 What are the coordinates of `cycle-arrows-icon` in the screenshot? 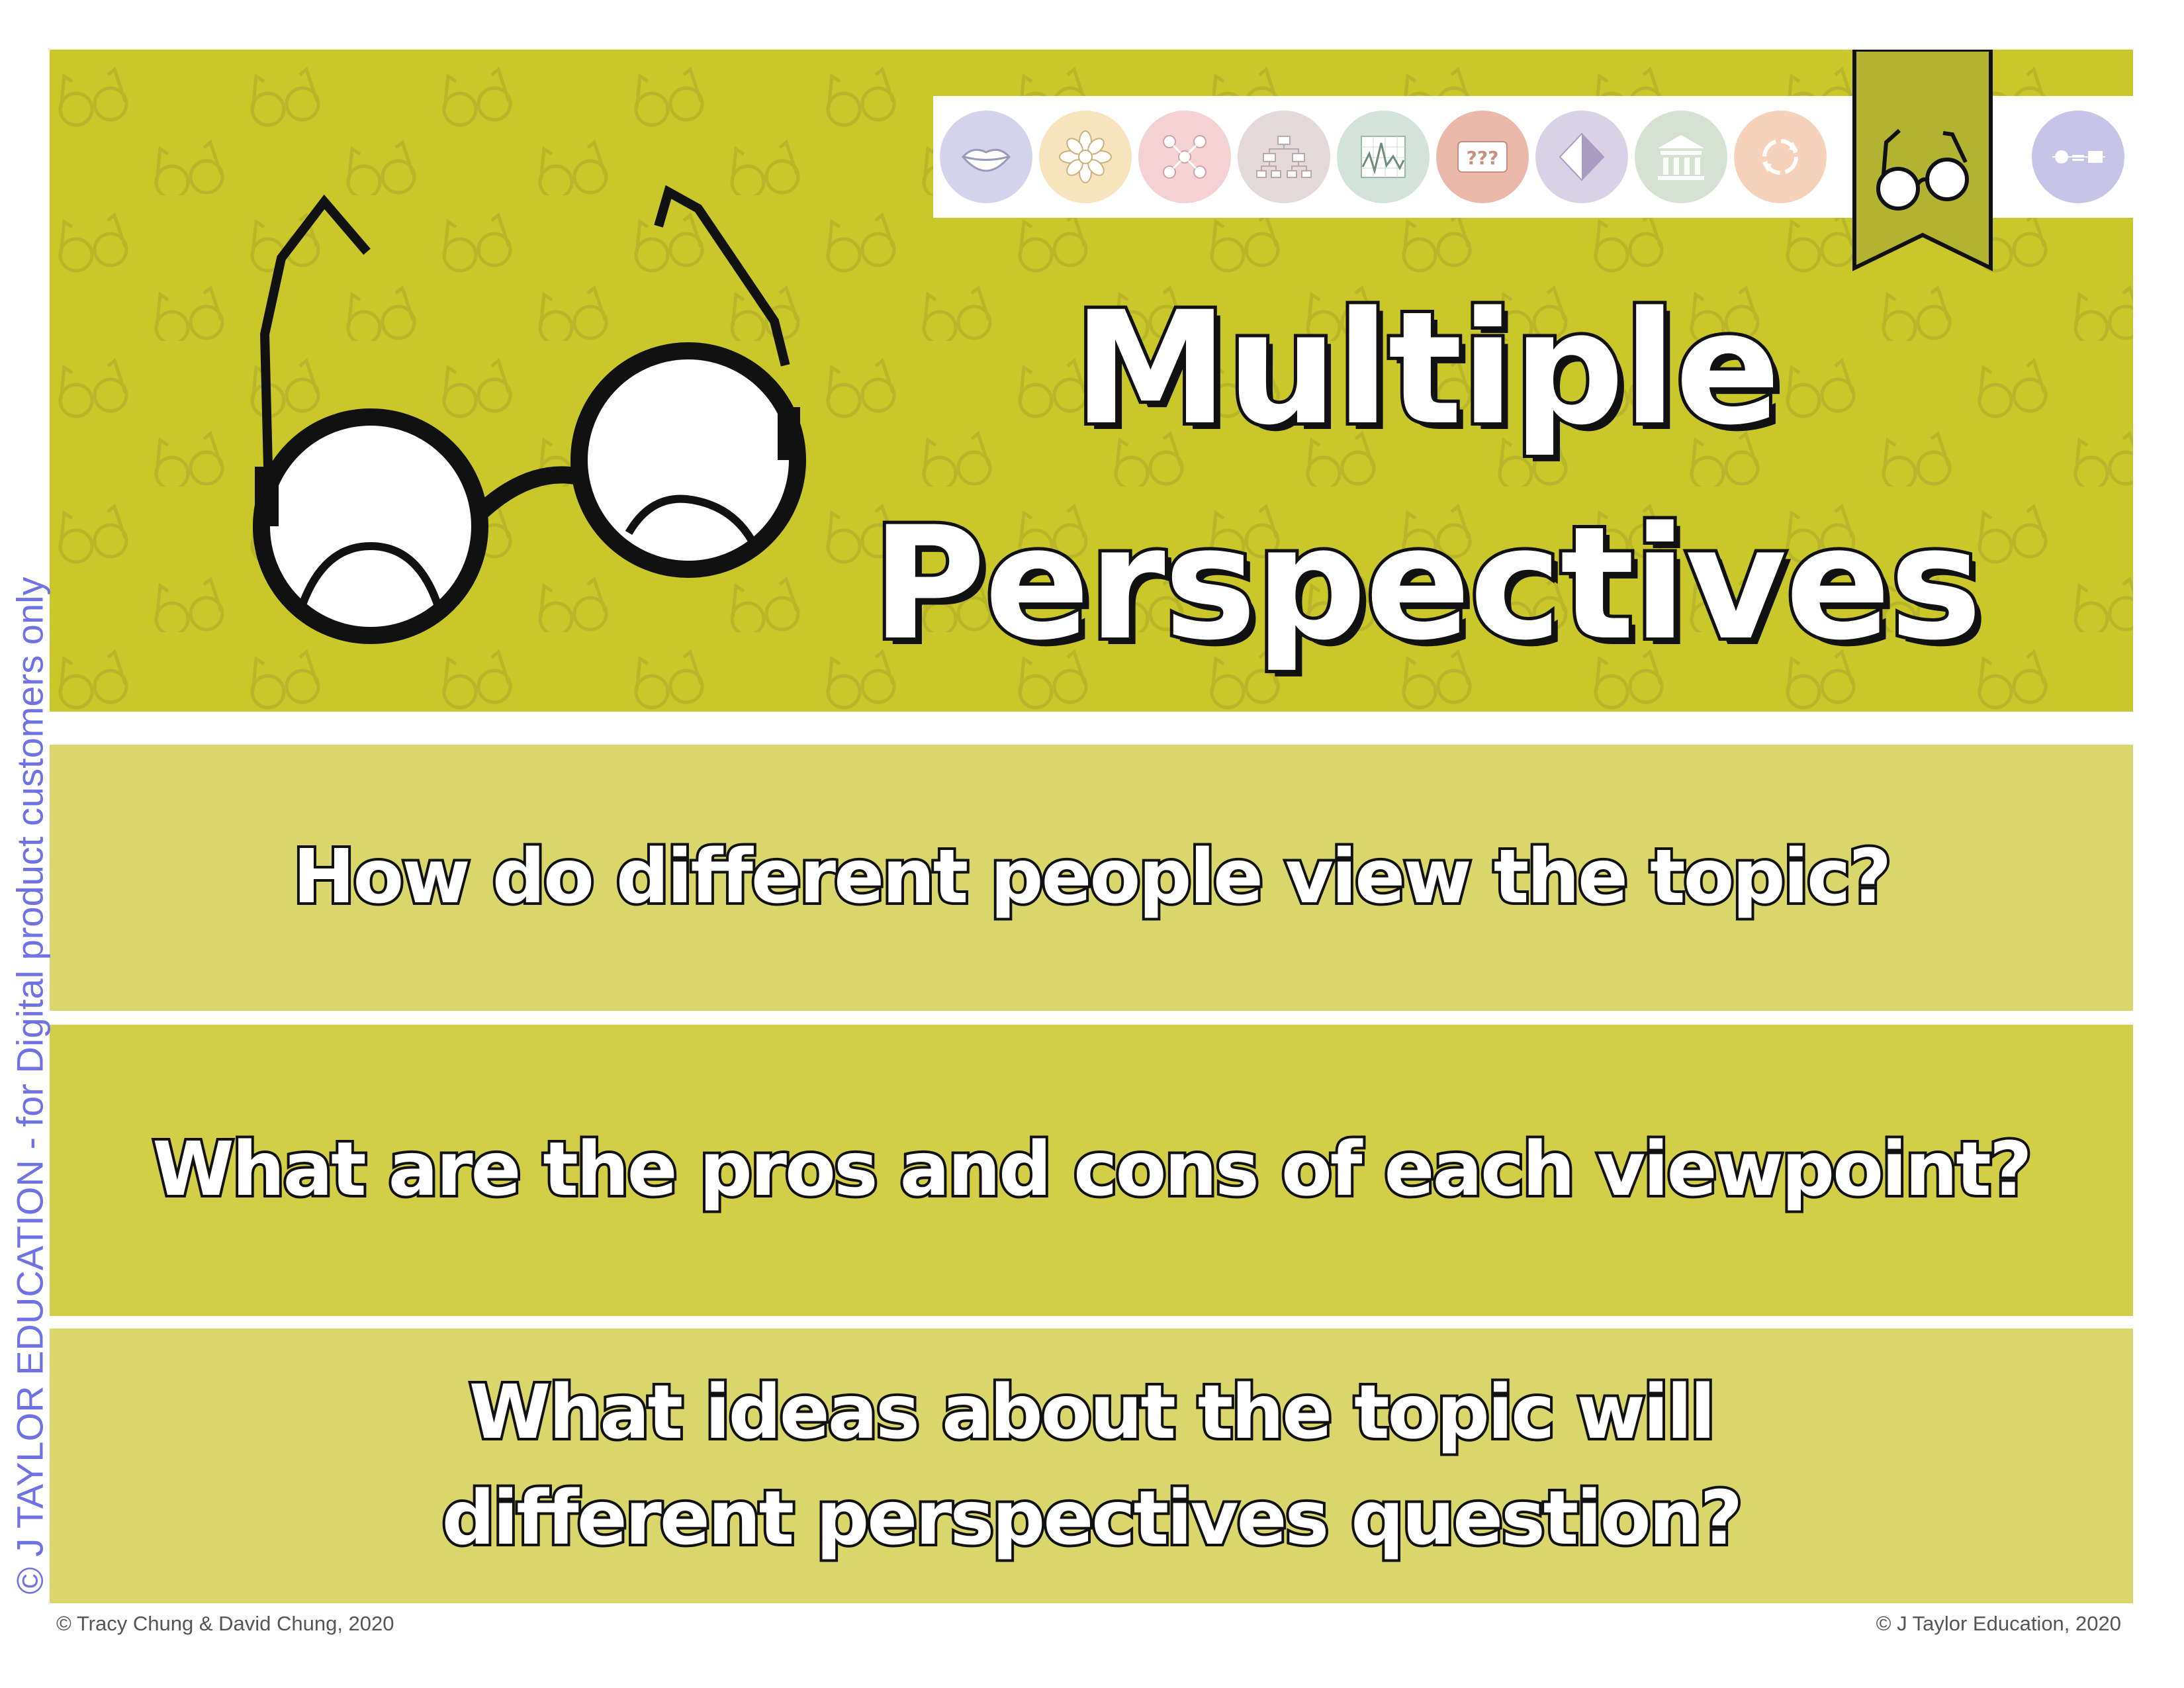 It's located at (1780, 157).